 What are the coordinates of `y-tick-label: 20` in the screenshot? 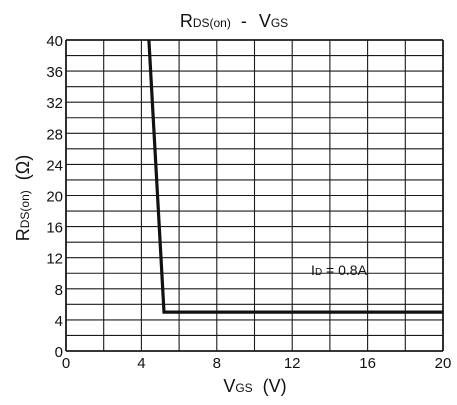 It's located at (54, 197).